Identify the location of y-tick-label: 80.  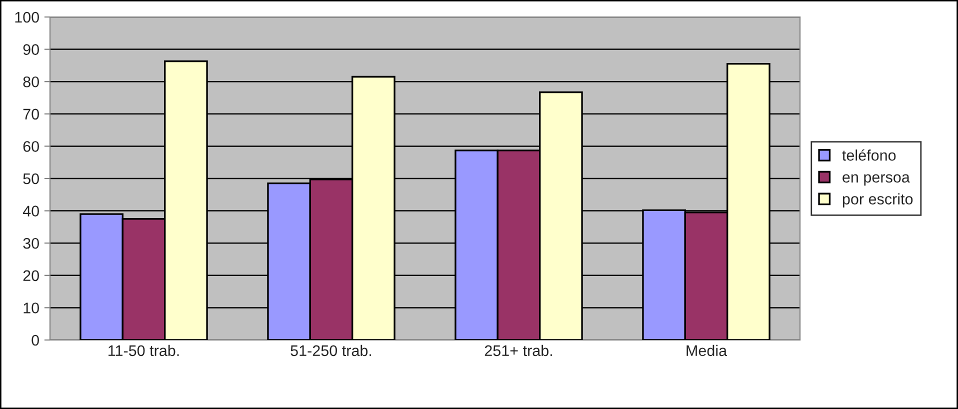
(31, 82).